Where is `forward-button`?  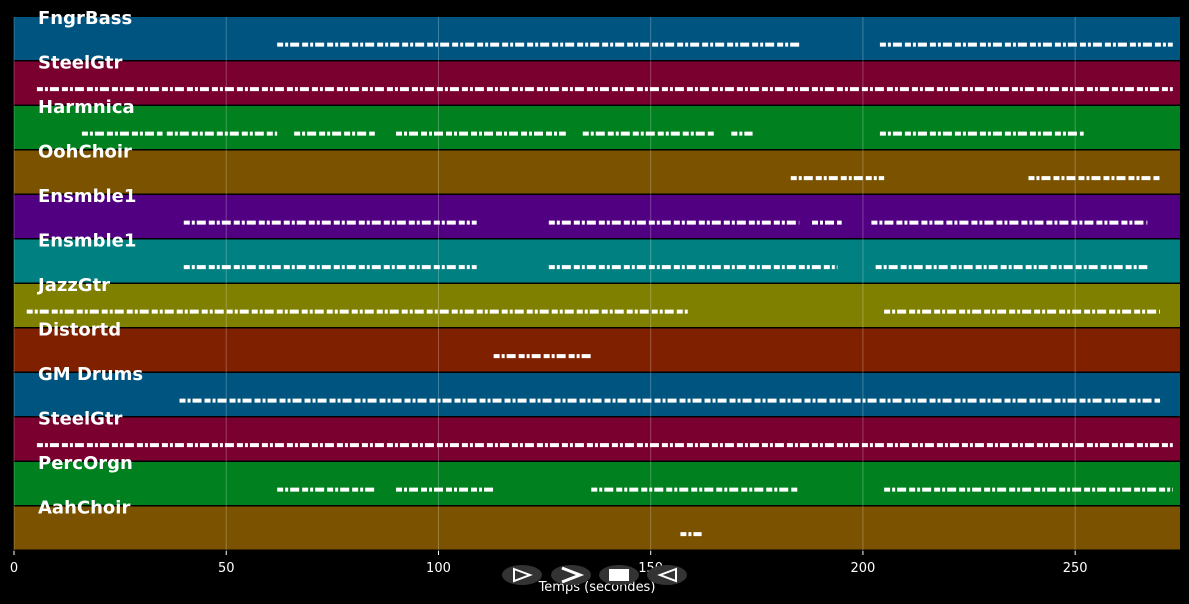
forward-button is located at coordinates (571, 575).